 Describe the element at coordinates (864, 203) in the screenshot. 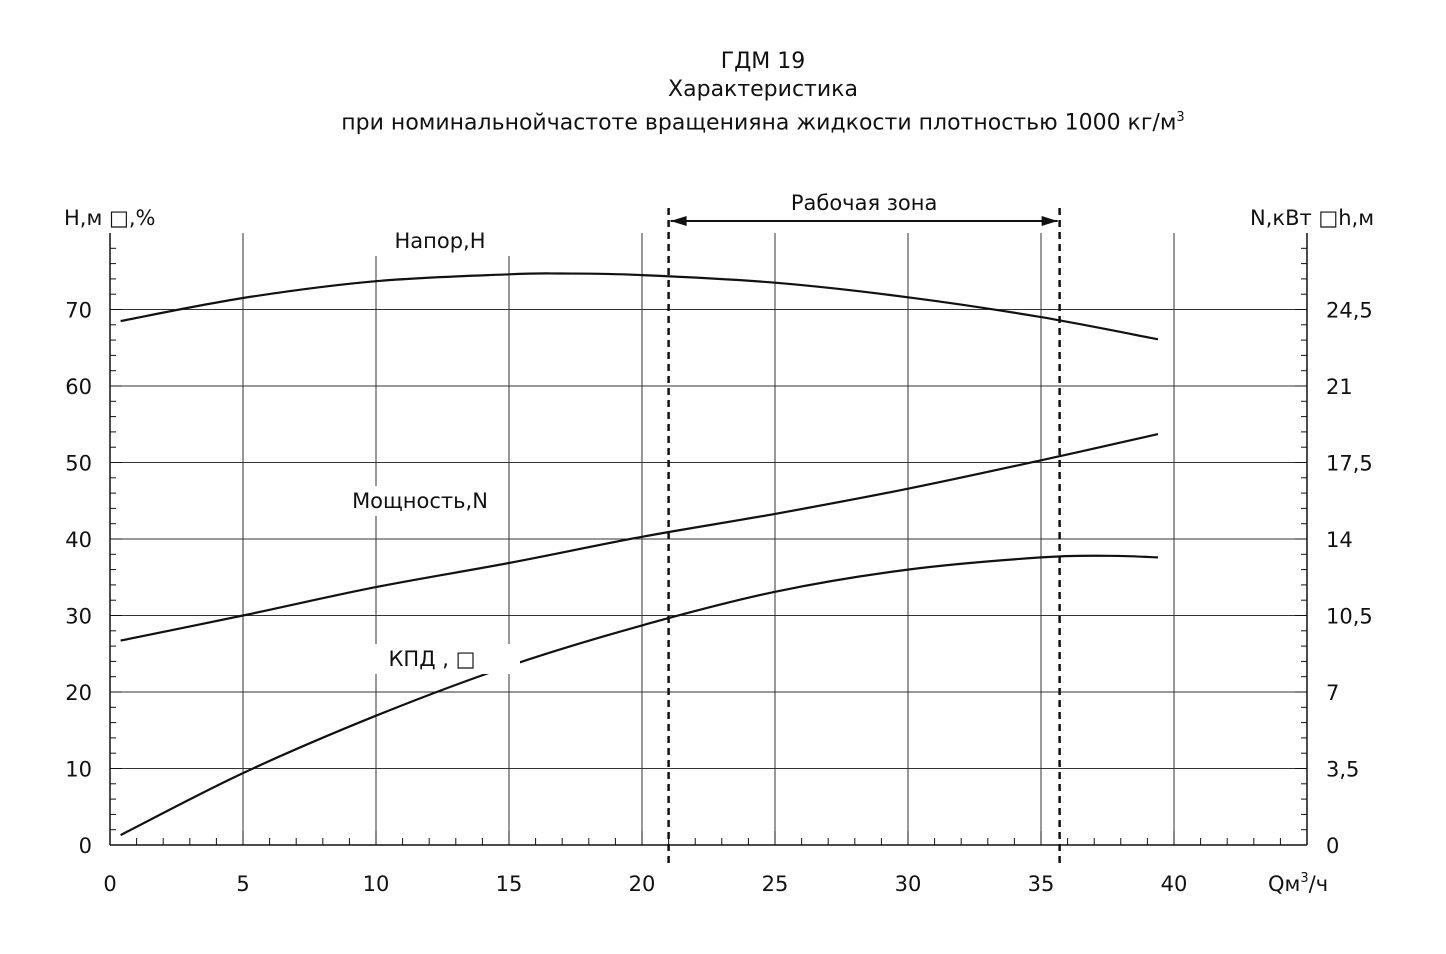

I see `working-zone-label: Рабочая зона` at that location.